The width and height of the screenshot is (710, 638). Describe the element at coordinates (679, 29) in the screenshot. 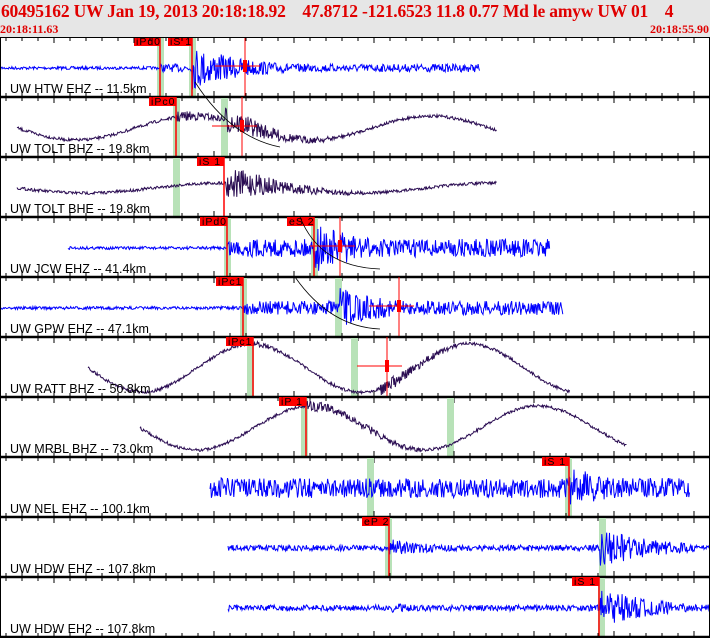

I see `time-end: 20:18:55.90` at that location.